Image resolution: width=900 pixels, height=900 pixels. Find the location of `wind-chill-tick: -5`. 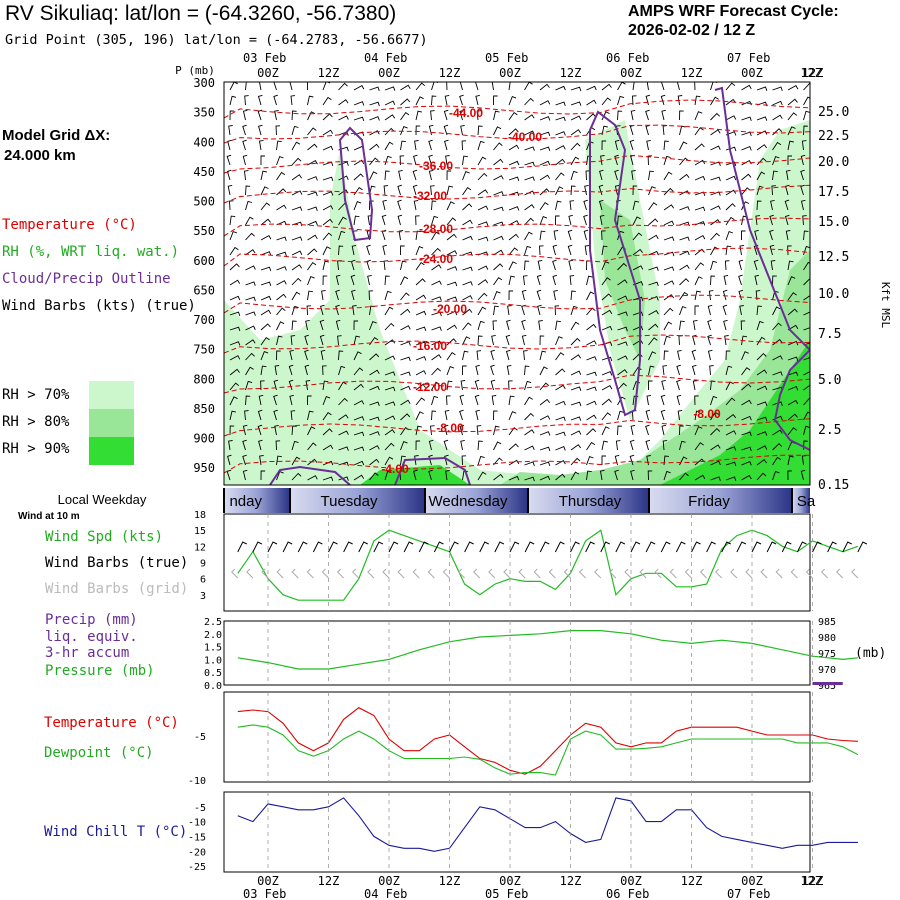

wind-chill-tick: -5 is located at coordinates (200, 808).